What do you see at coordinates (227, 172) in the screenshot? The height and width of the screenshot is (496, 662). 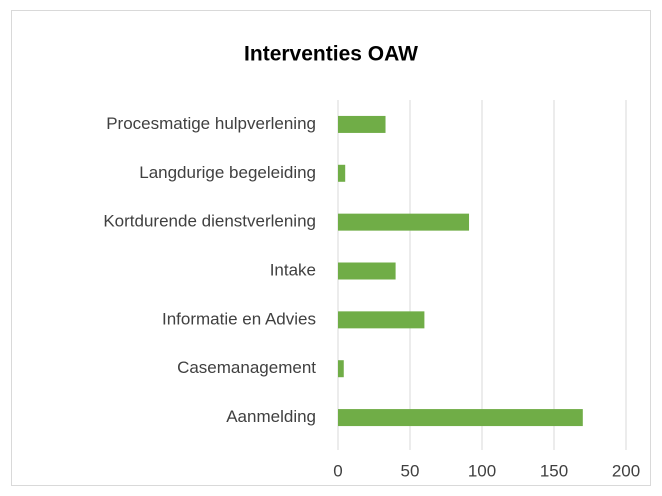 I see `y-tick-label: Langdurige begeleiding` at bounding box center [227, 172].